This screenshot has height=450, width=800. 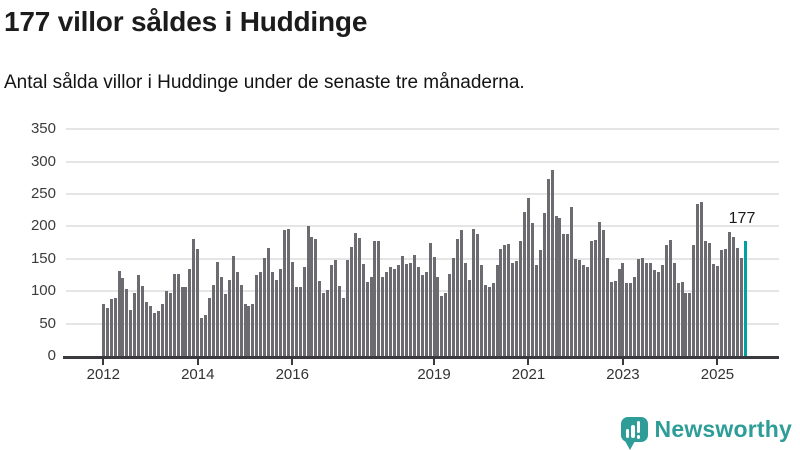 I want to click on y-axis-label: 300, so click(x=43, y=161).